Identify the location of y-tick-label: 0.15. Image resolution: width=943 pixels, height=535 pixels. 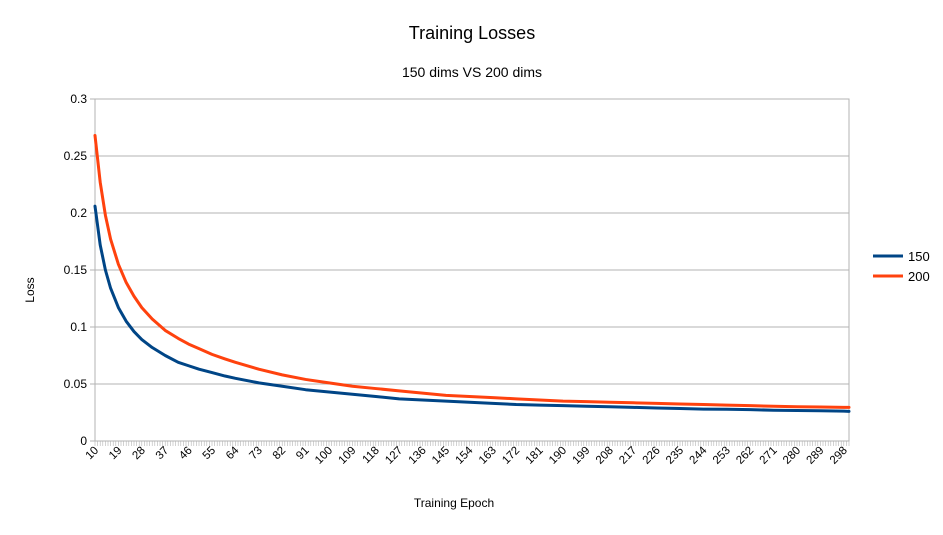
(76, 270).